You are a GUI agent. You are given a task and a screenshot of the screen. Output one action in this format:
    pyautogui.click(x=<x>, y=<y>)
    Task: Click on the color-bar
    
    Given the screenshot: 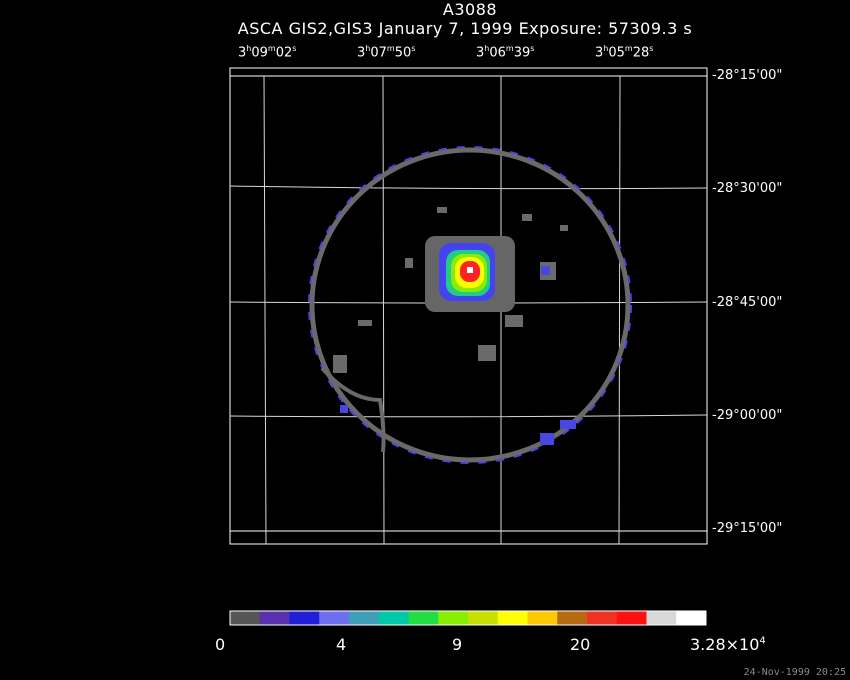 What is the action you would take?
    pyautogui.click(x=468, y=618)
    